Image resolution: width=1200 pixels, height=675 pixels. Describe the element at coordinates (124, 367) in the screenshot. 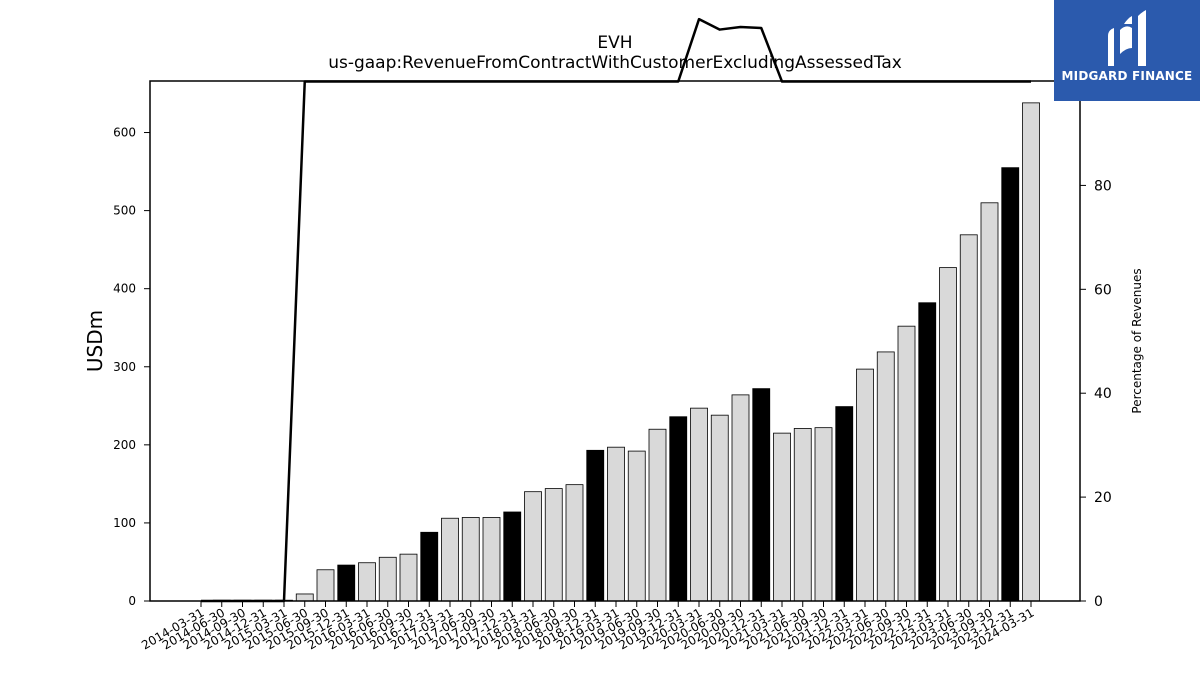

I see `y-tick-label: 300` at that location.